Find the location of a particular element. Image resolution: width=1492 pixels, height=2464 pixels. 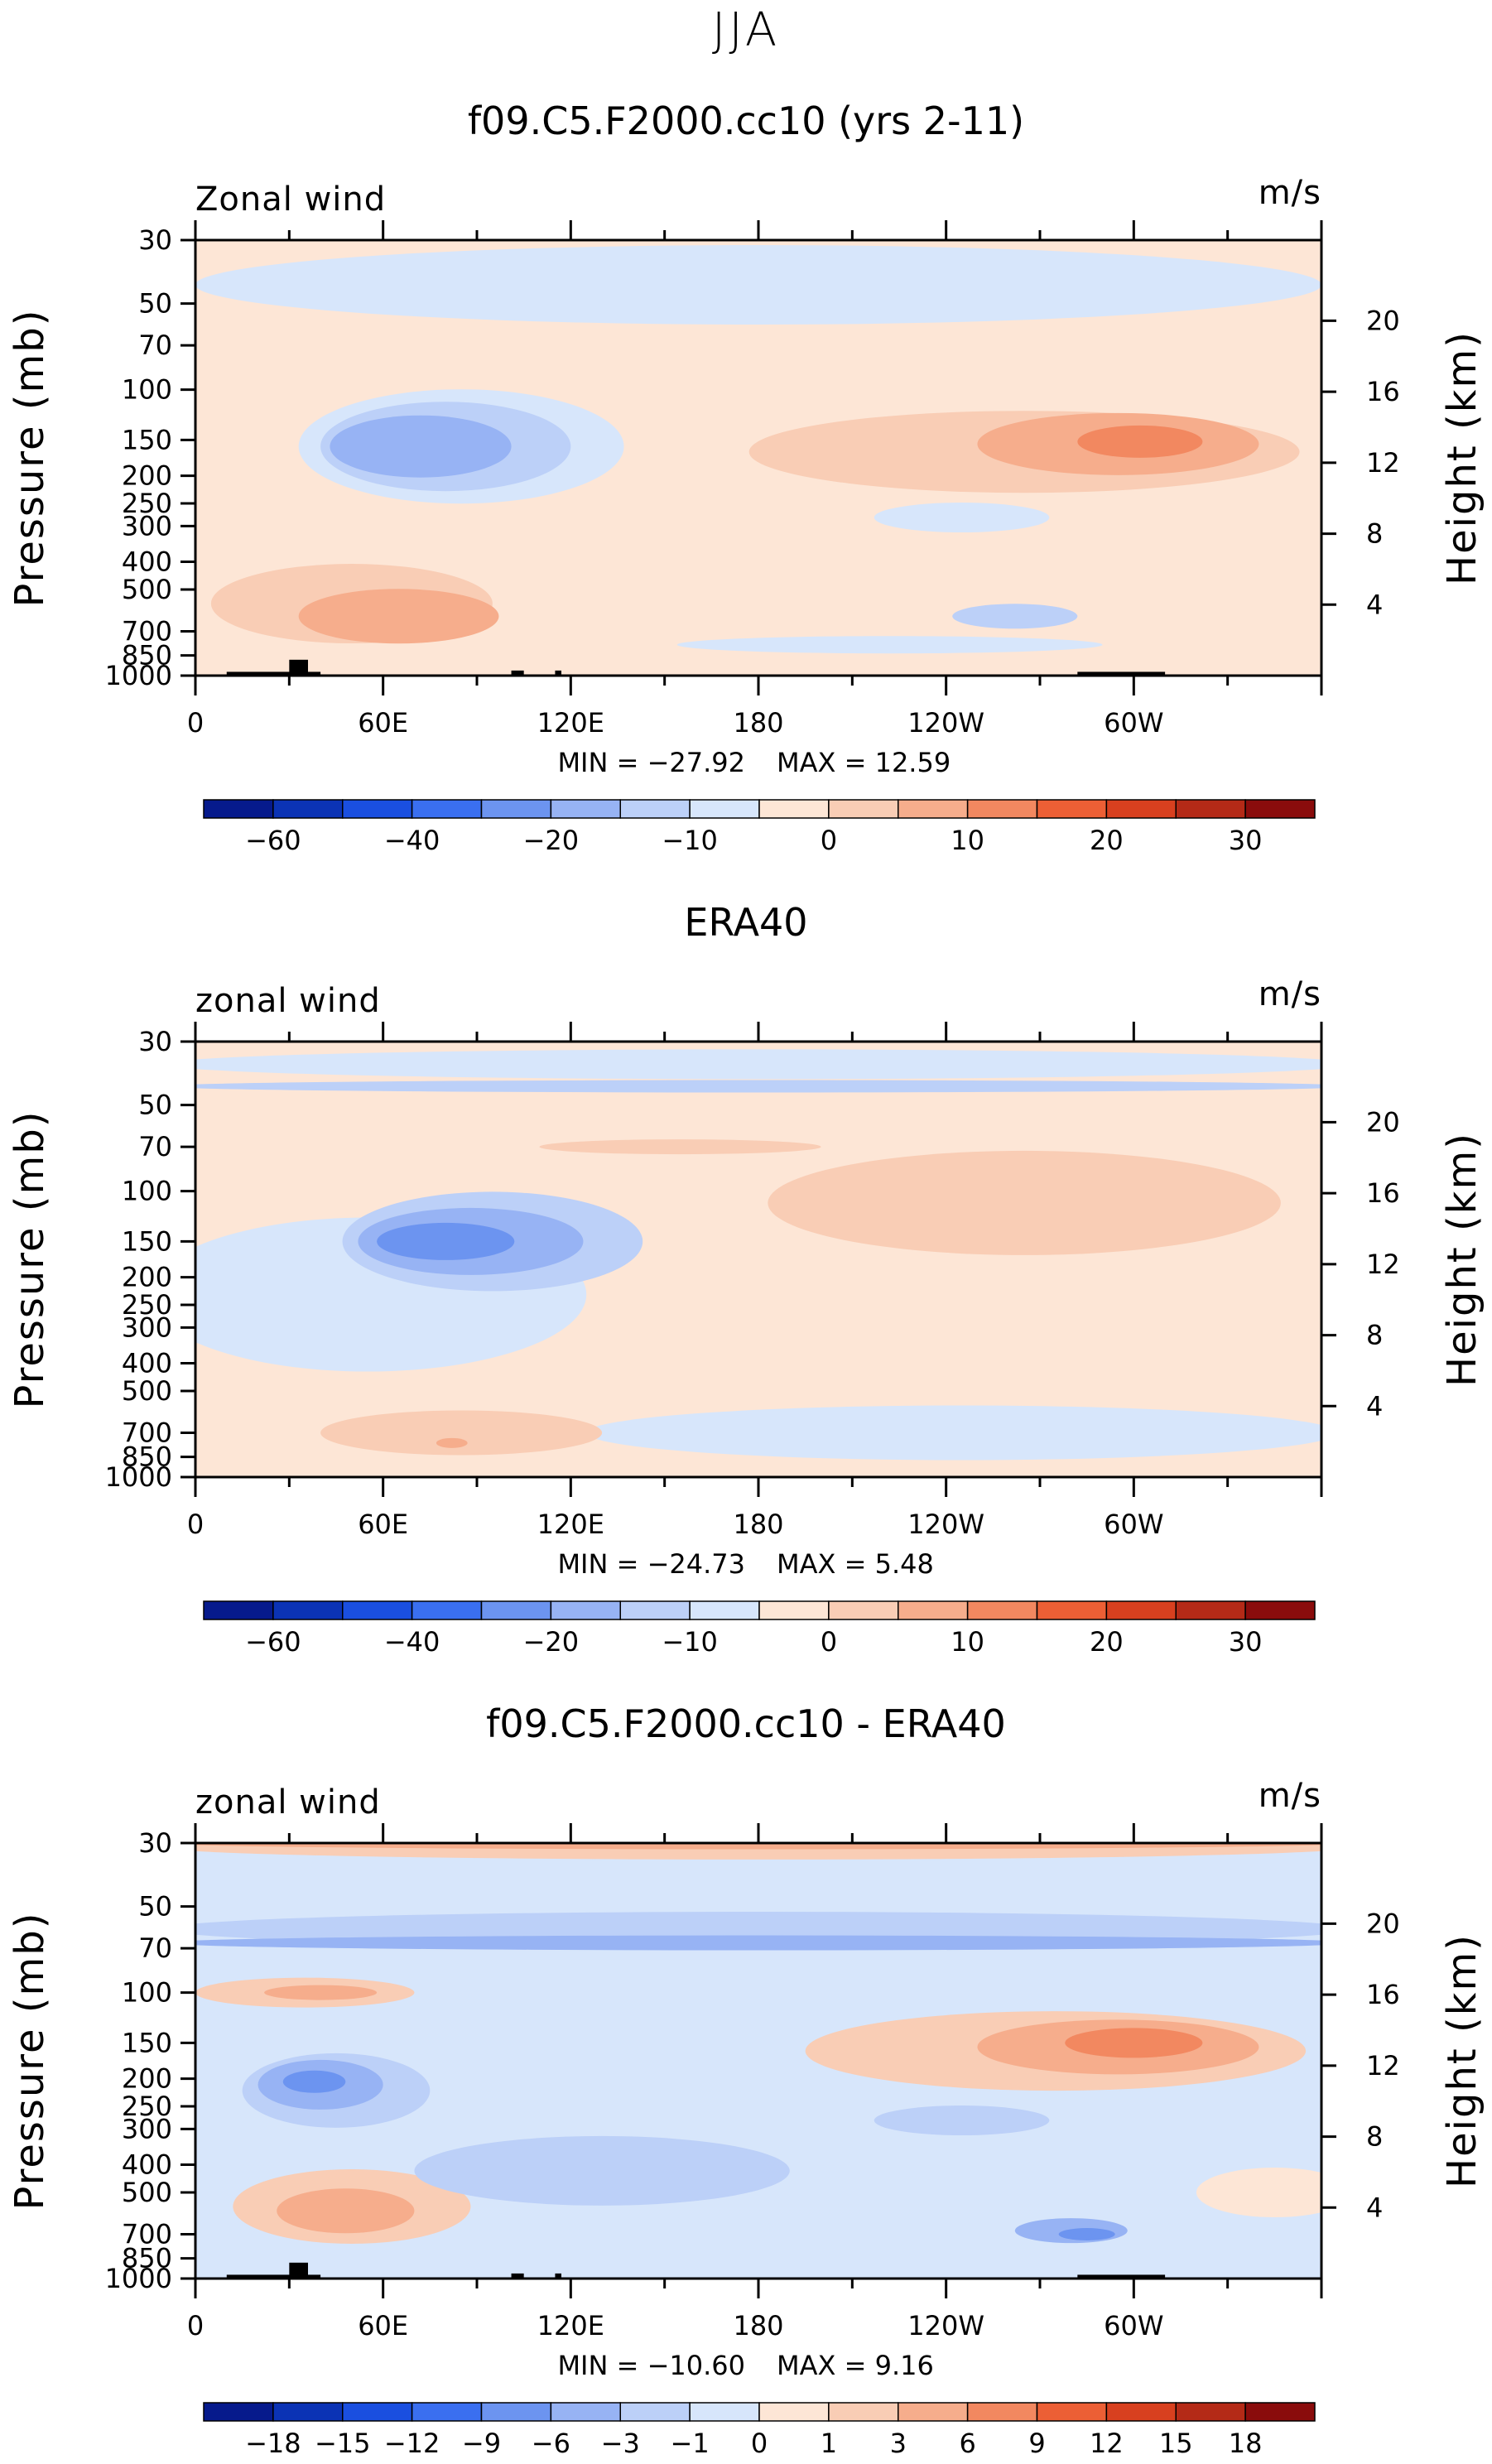

min-label: MIN = −27.92 is located at coordinates (651, 763).